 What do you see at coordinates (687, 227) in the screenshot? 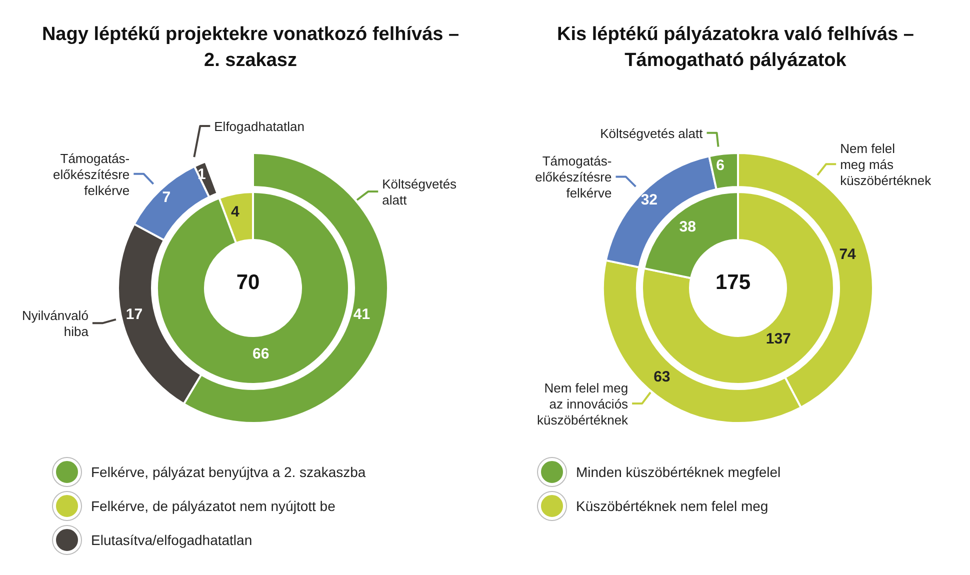
I see `data-label: 38` at bounding box center [687, 227].